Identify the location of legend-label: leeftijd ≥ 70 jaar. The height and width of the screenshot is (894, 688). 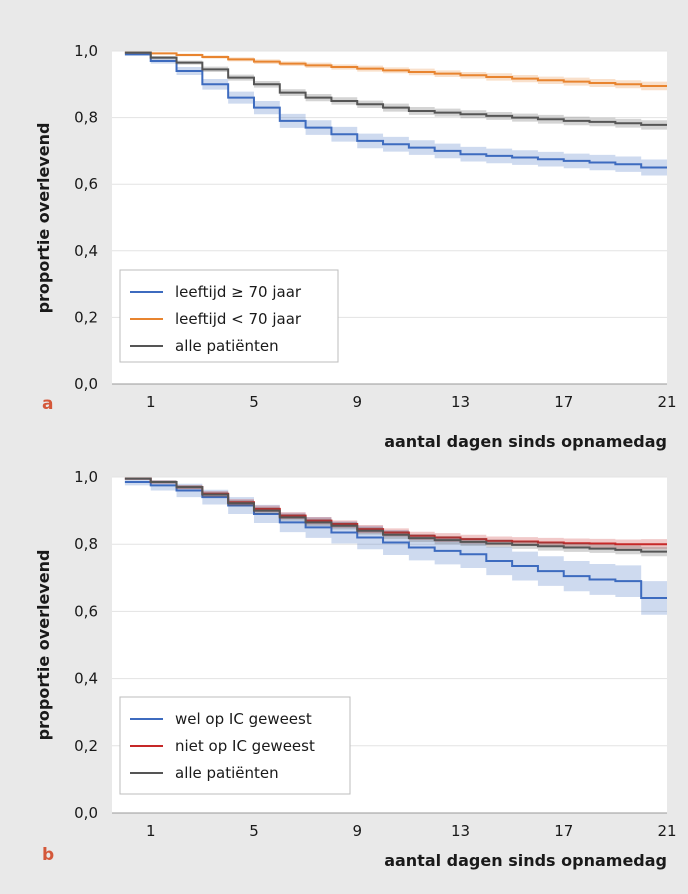
(238, 292).